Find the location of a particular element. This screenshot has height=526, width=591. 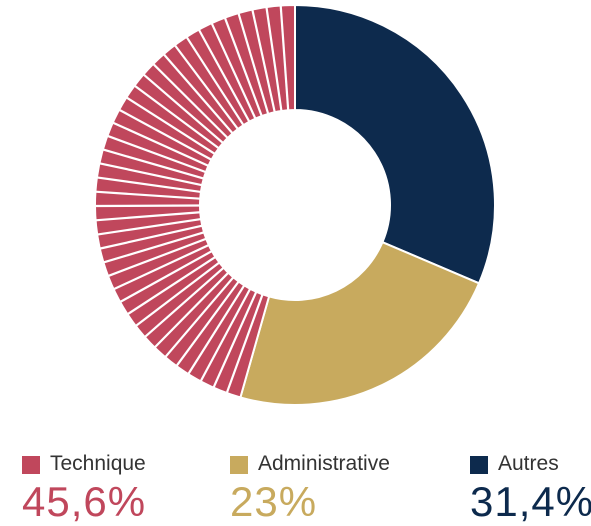

legend-value-administrative: 23% is located at coordinates (274, 501).